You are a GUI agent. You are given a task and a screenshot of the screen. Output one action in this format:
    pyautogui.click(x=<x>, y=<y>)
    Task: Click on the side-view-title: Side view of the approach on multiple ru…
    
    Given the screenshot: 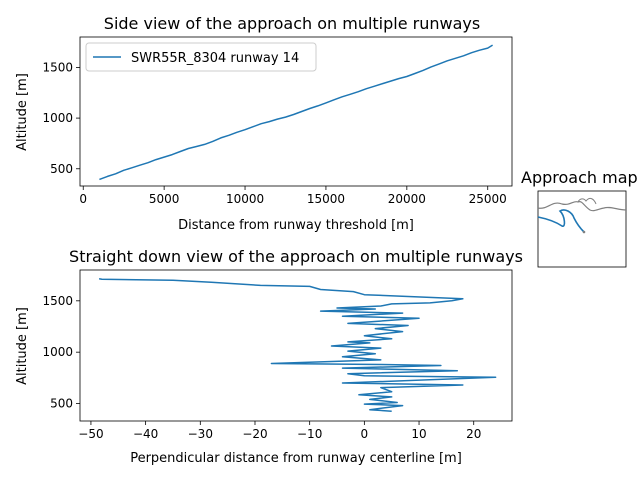 What is the action you would take?
    pyautogui.click(x=292, y=23)
    